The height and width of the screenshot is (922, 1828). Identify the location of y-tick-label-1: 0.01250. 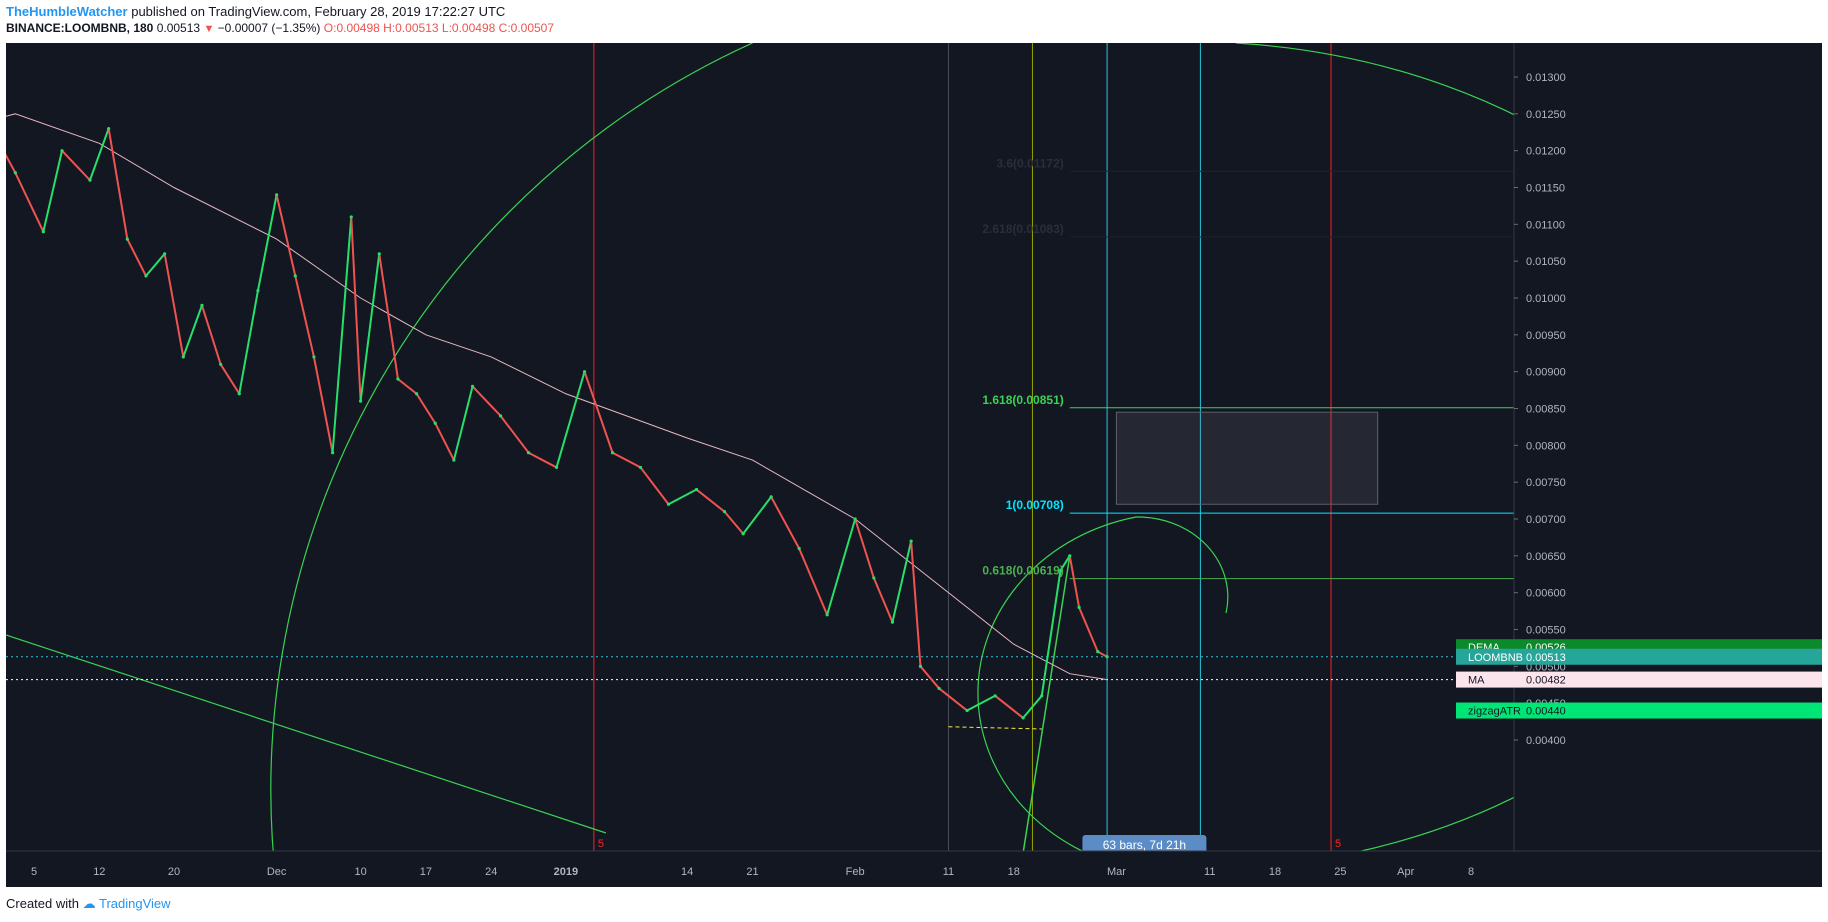
(1546, 115).